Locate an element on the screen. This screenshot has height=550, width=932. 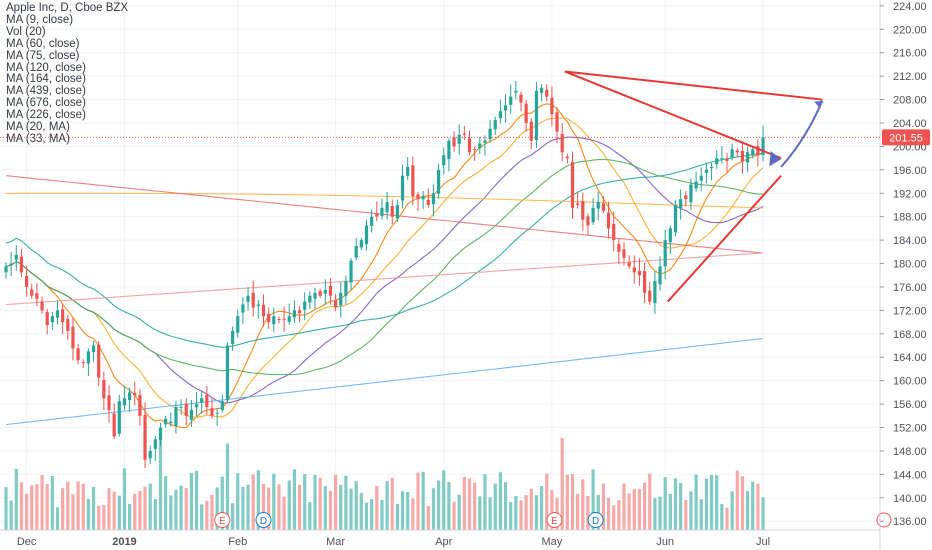
x-tick-label: May is located at coordinates (552, 542).